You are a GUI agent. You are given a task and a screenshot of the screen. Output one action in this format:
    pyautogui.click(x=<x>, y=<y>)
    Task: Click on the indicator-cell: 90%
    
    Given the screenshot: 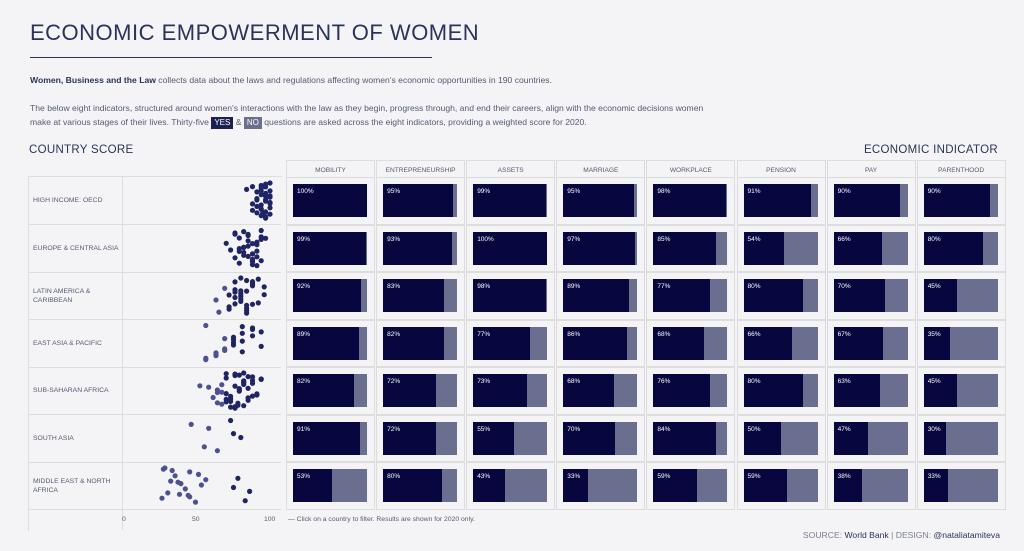 What is the action you would take?
    pyautogui.click(x=961, y=201)
    